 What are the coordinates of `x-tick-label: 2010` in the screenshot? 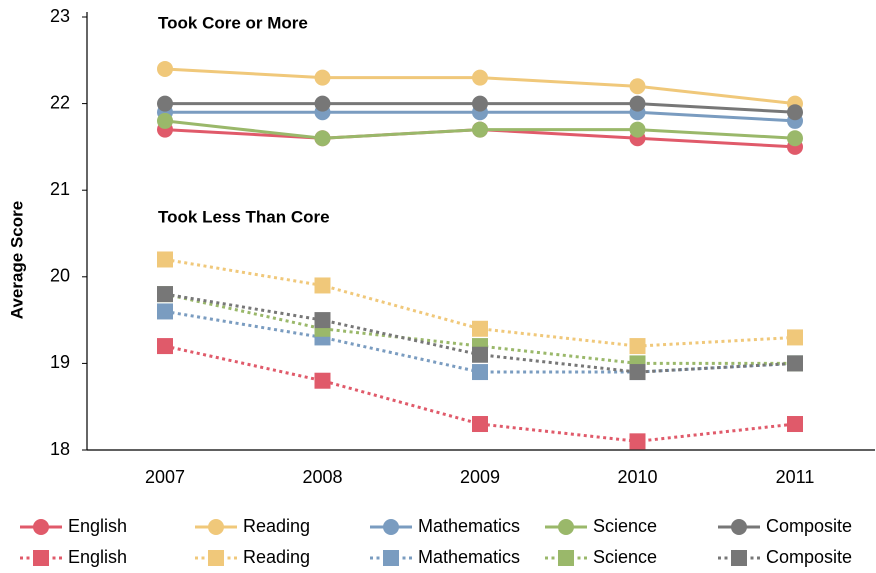 It's located at (637, 477).